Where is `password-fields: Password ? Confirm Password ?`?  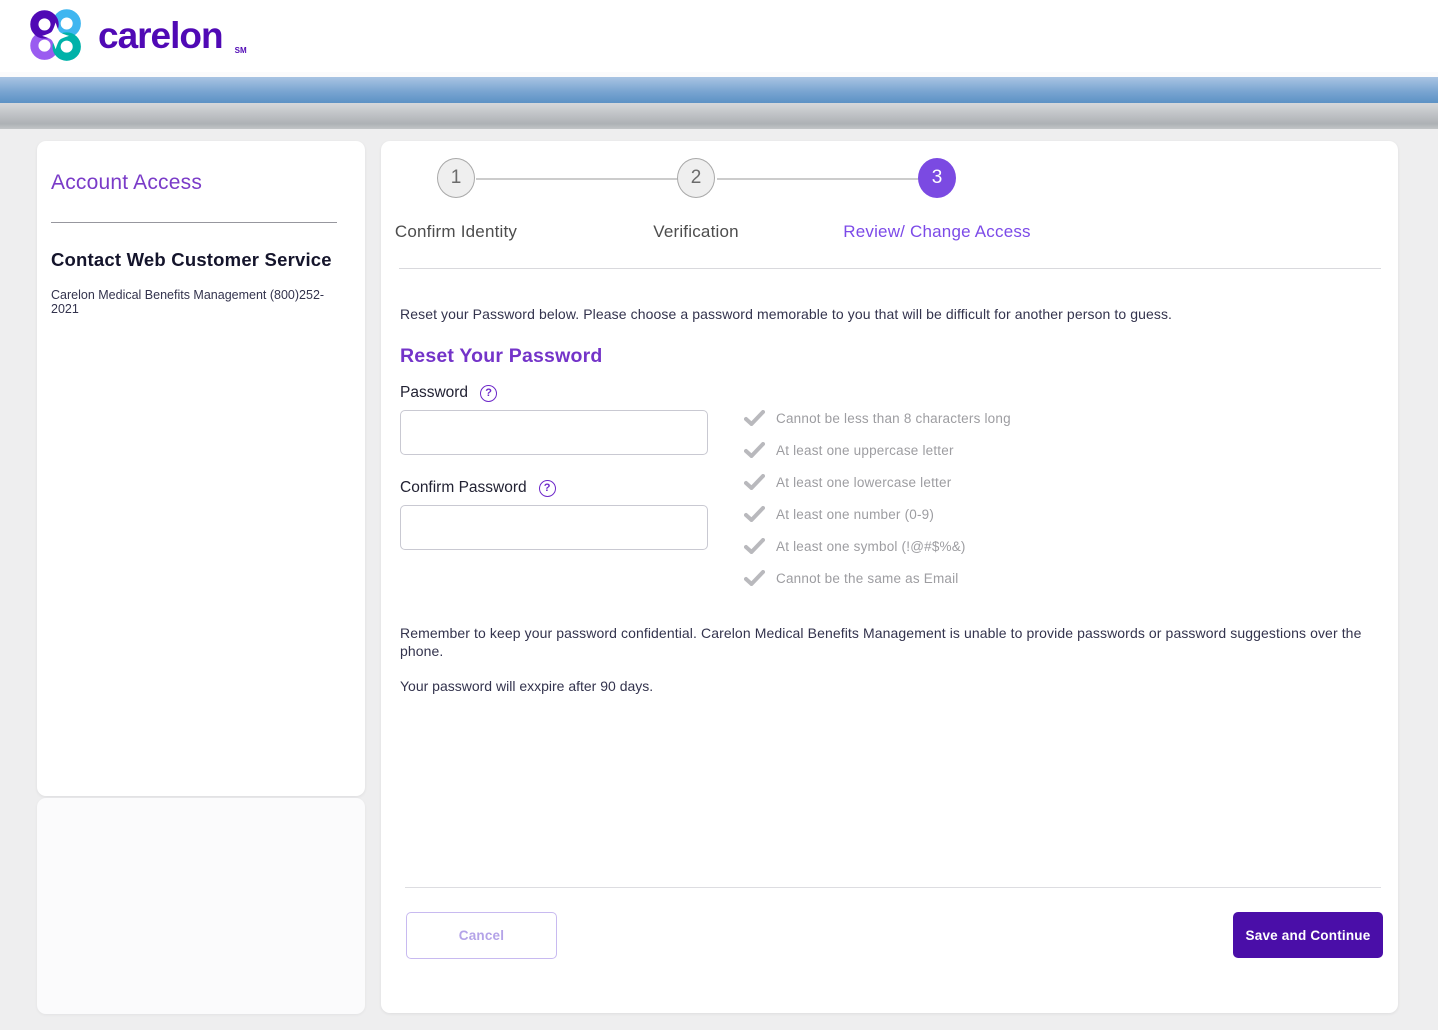 password-fields: Password ? Confirm Password ? is located at coordinates (554, 488).